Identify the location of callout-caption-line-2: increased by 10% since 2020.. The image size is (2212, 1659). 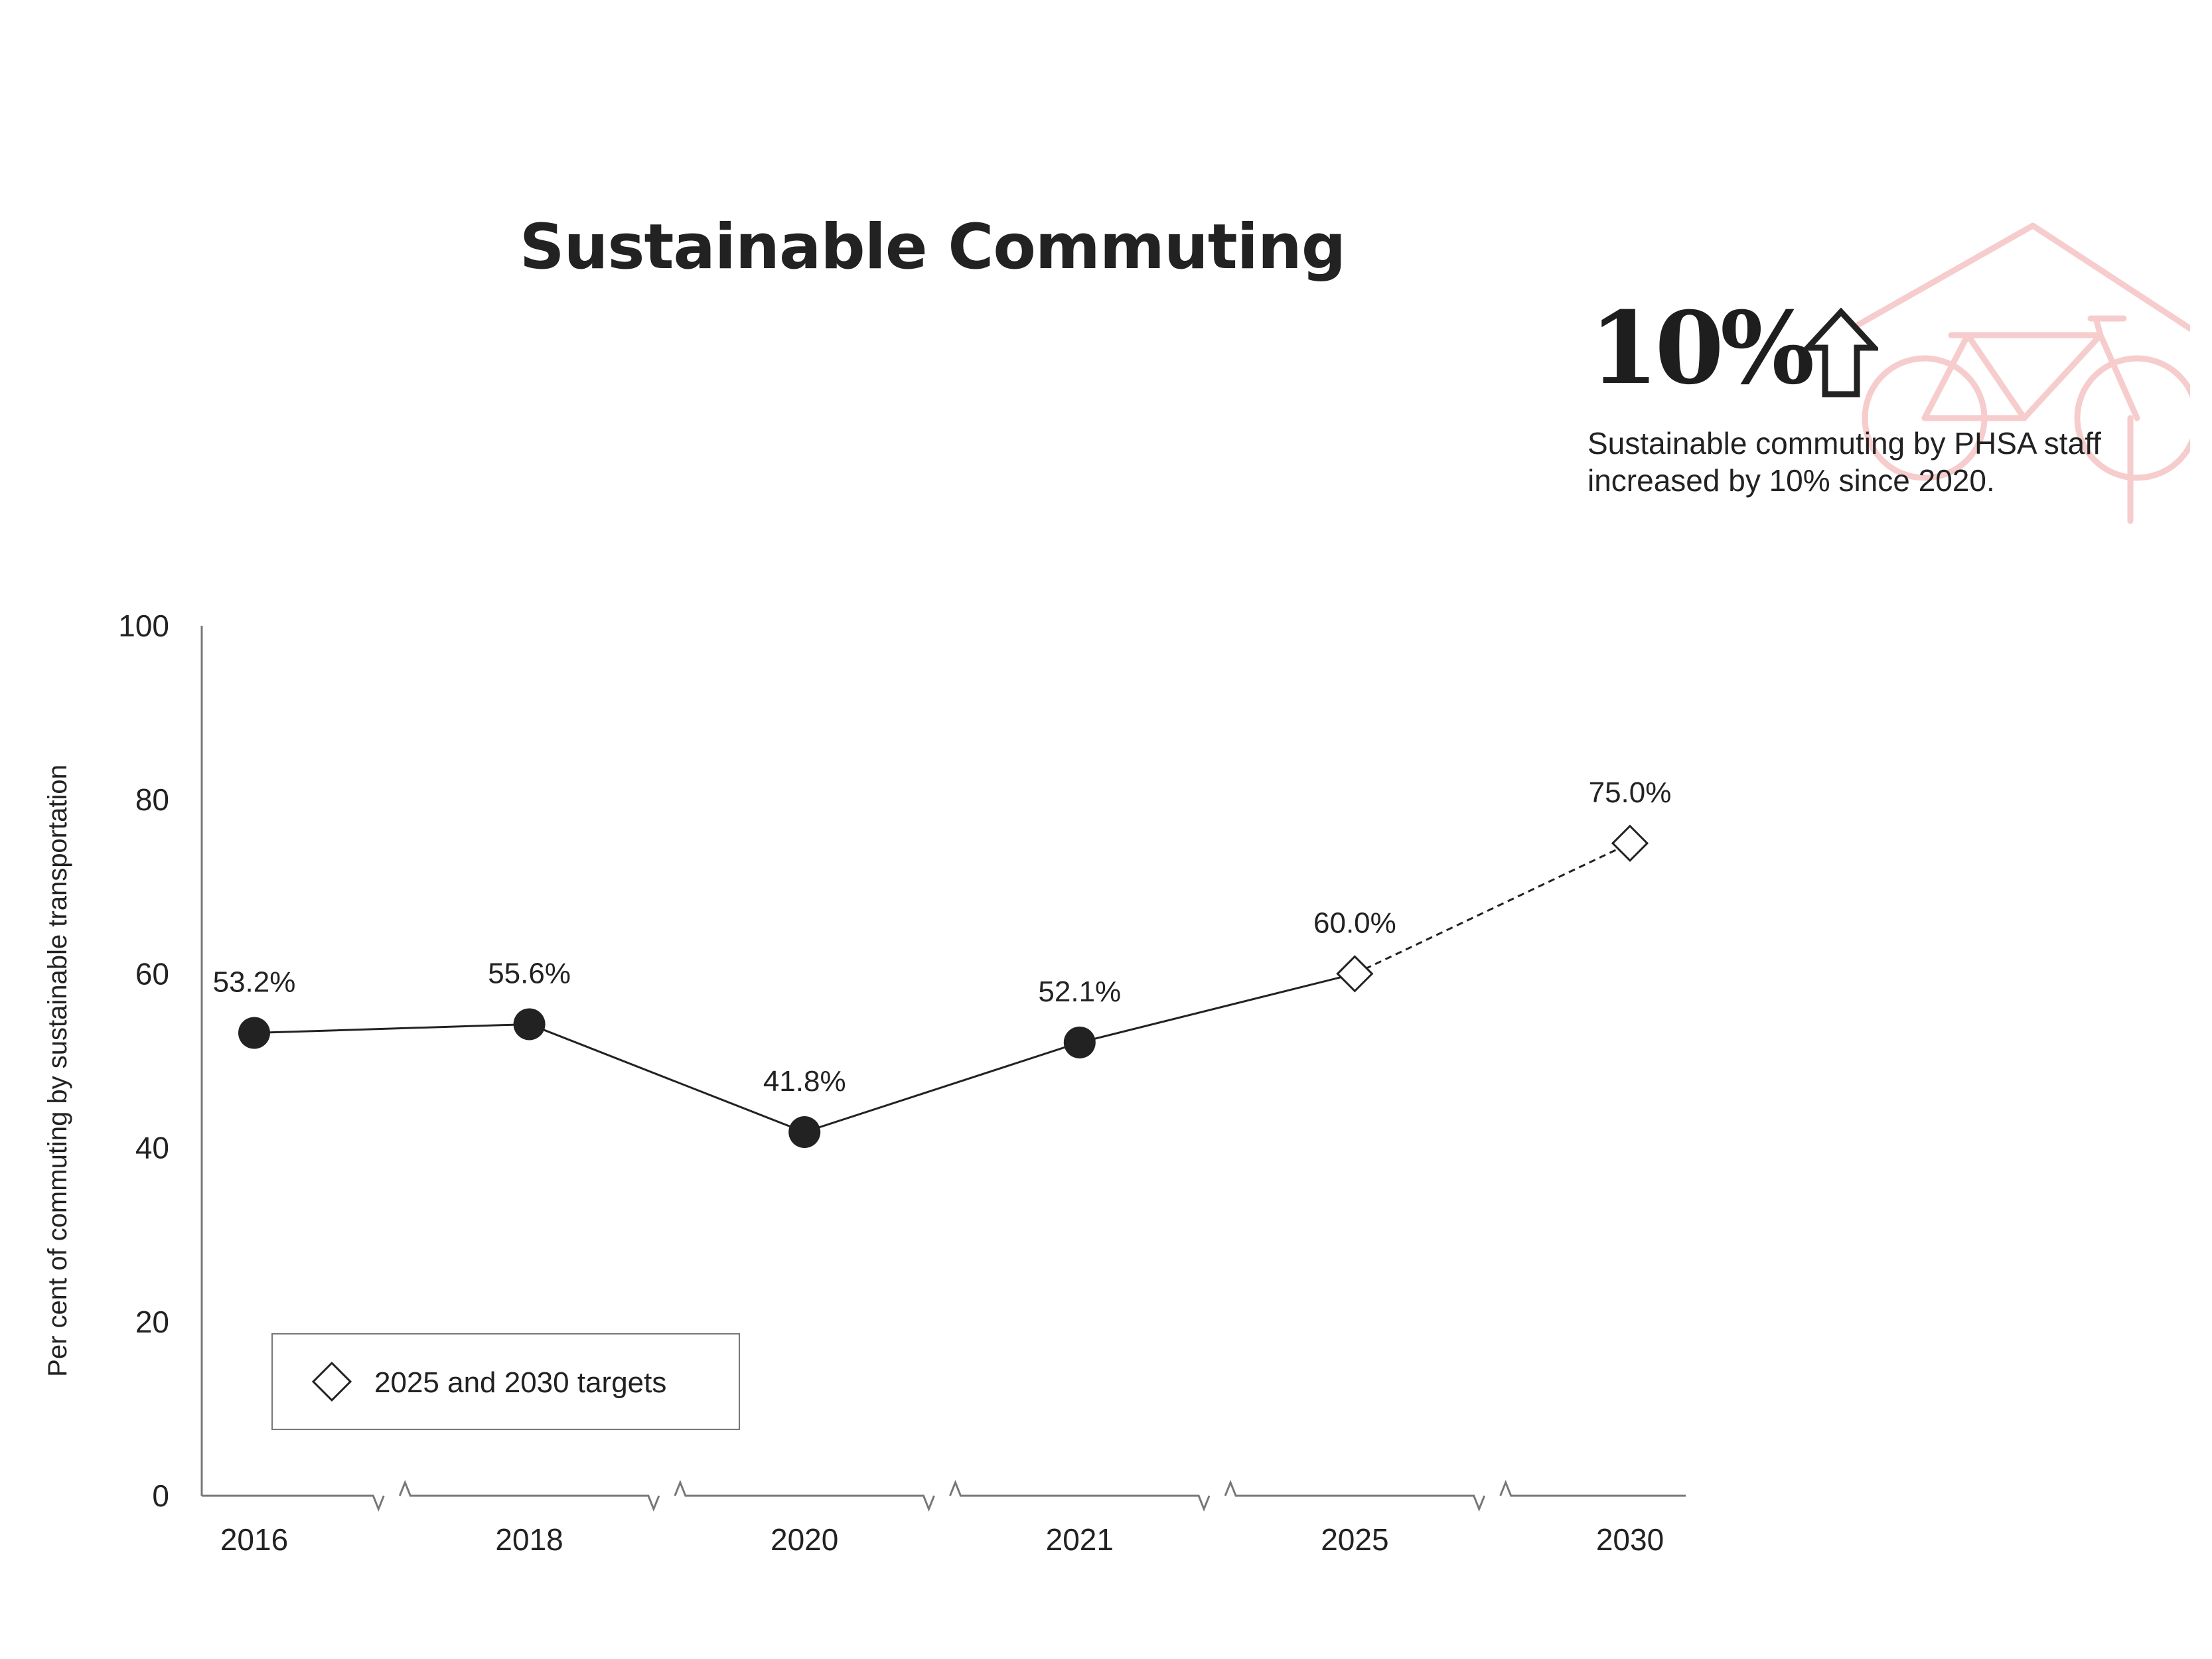
(1791, 480).